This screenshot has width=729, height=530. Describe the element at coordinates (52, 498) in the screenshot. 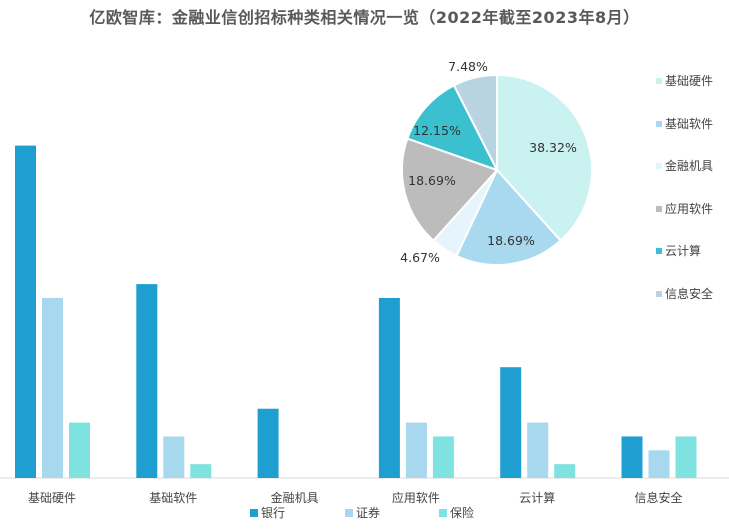

I see `x-tick-label: 基础硬件` at that location.